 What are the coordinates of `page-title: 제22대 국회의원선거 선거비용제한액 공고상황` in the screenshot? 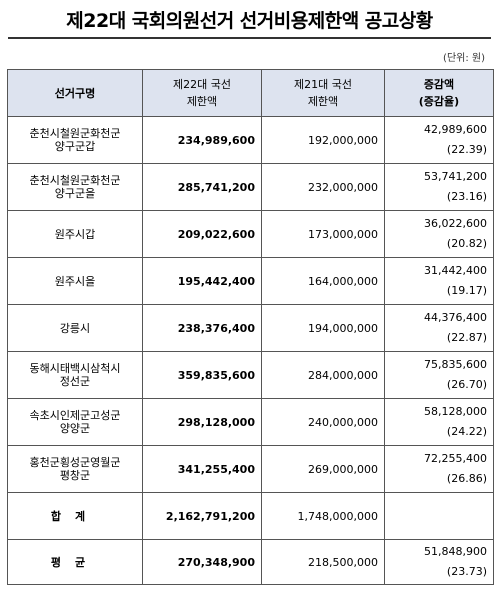 It's located at (249, 21).